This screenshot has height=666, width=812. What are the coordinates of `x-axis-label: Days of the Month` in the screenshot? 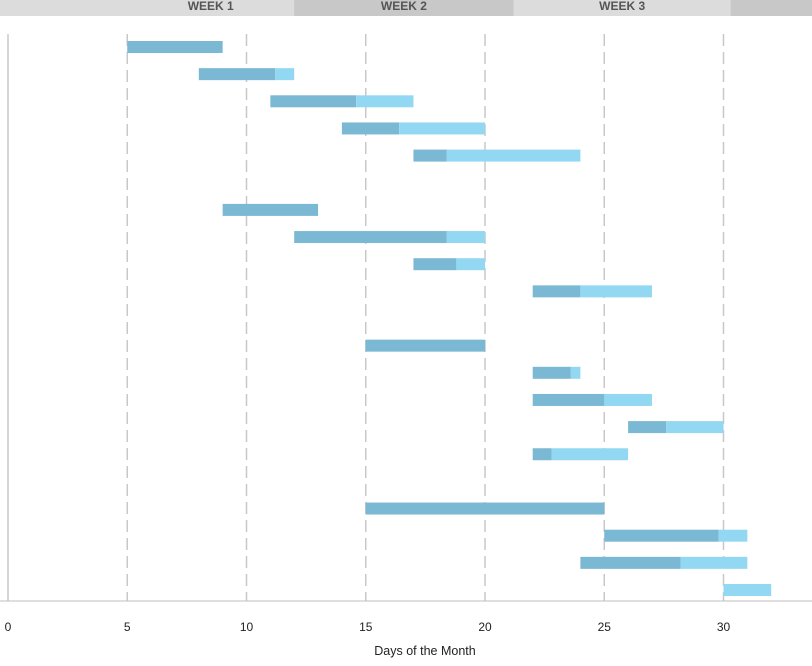 It's located at (424, 651).